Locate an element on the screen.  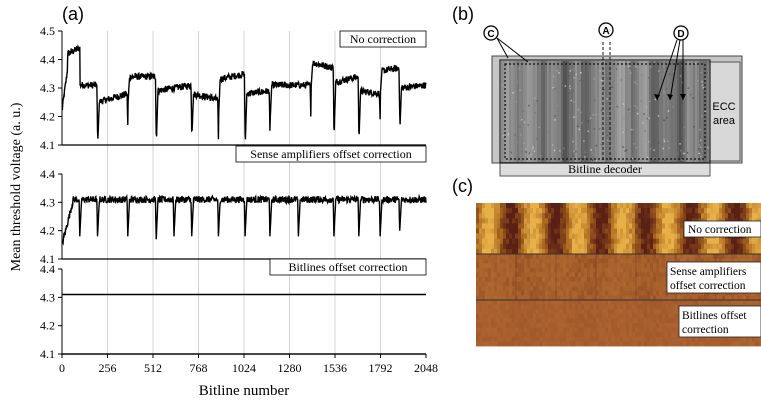
bitline-decoder-label: Bitline decoder is located at coordinates (605, 169).